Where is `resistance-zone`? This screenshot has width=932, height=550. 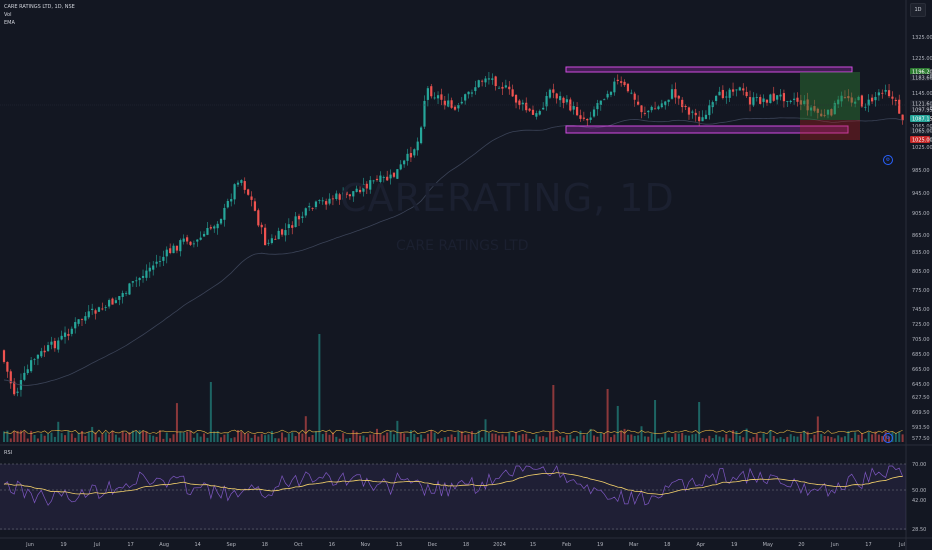 resistance-zone is located at coordinates (709, 69).